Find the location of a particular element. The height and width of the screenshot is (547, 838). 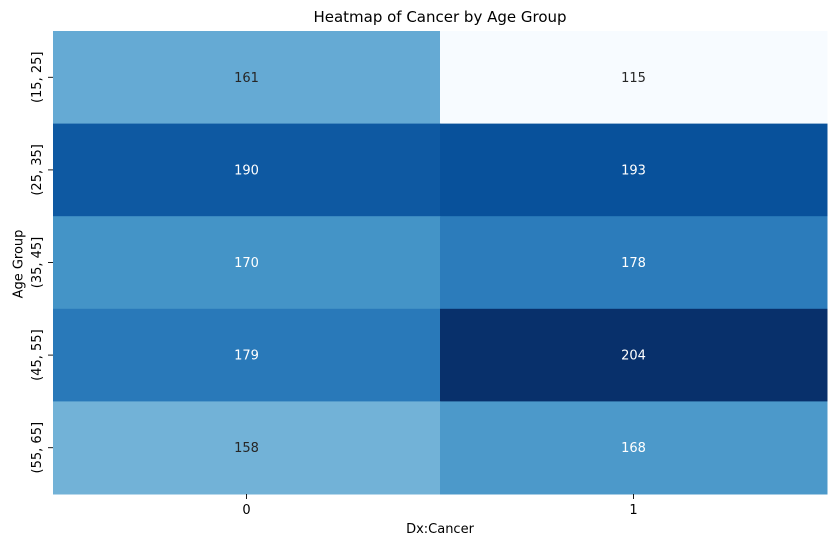

cell-value-label: 170 is located at coordinates (246, 263).